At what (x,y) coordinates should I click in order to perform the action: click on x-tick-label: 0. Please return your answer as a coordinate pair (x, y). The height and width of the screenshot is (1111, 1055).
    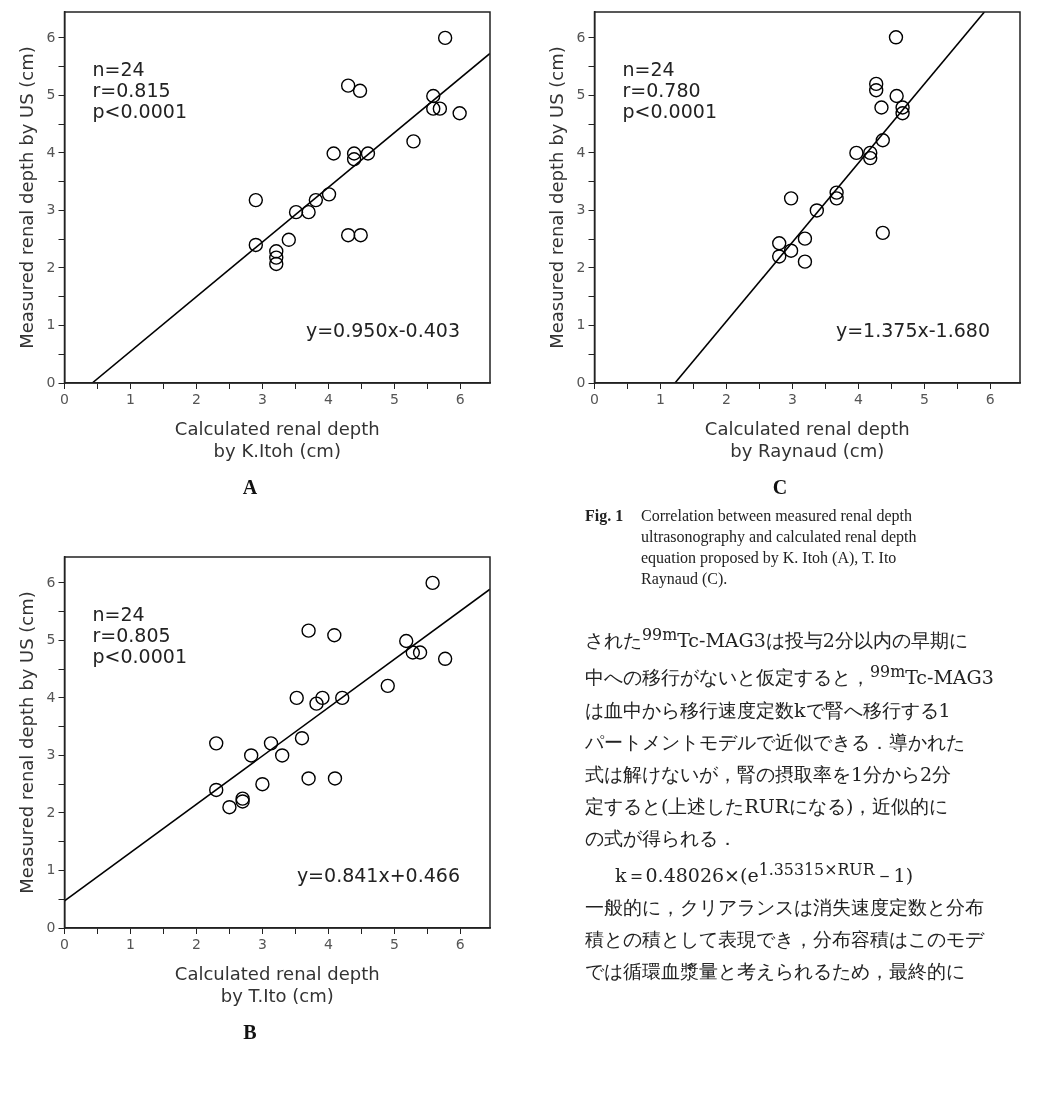
    Looking at the image, I should click on (64, 944).